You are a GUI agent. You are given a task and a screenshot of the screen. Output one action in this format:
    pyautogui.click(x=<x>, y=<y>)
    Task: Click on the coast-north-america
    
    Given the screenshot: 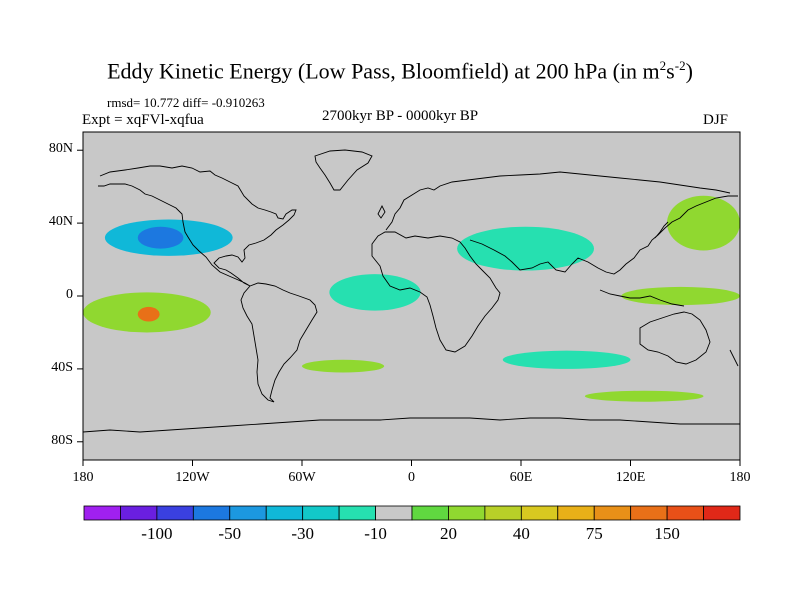 What is the action you would take?
    pyautogui.click(x=197, y=226)
    